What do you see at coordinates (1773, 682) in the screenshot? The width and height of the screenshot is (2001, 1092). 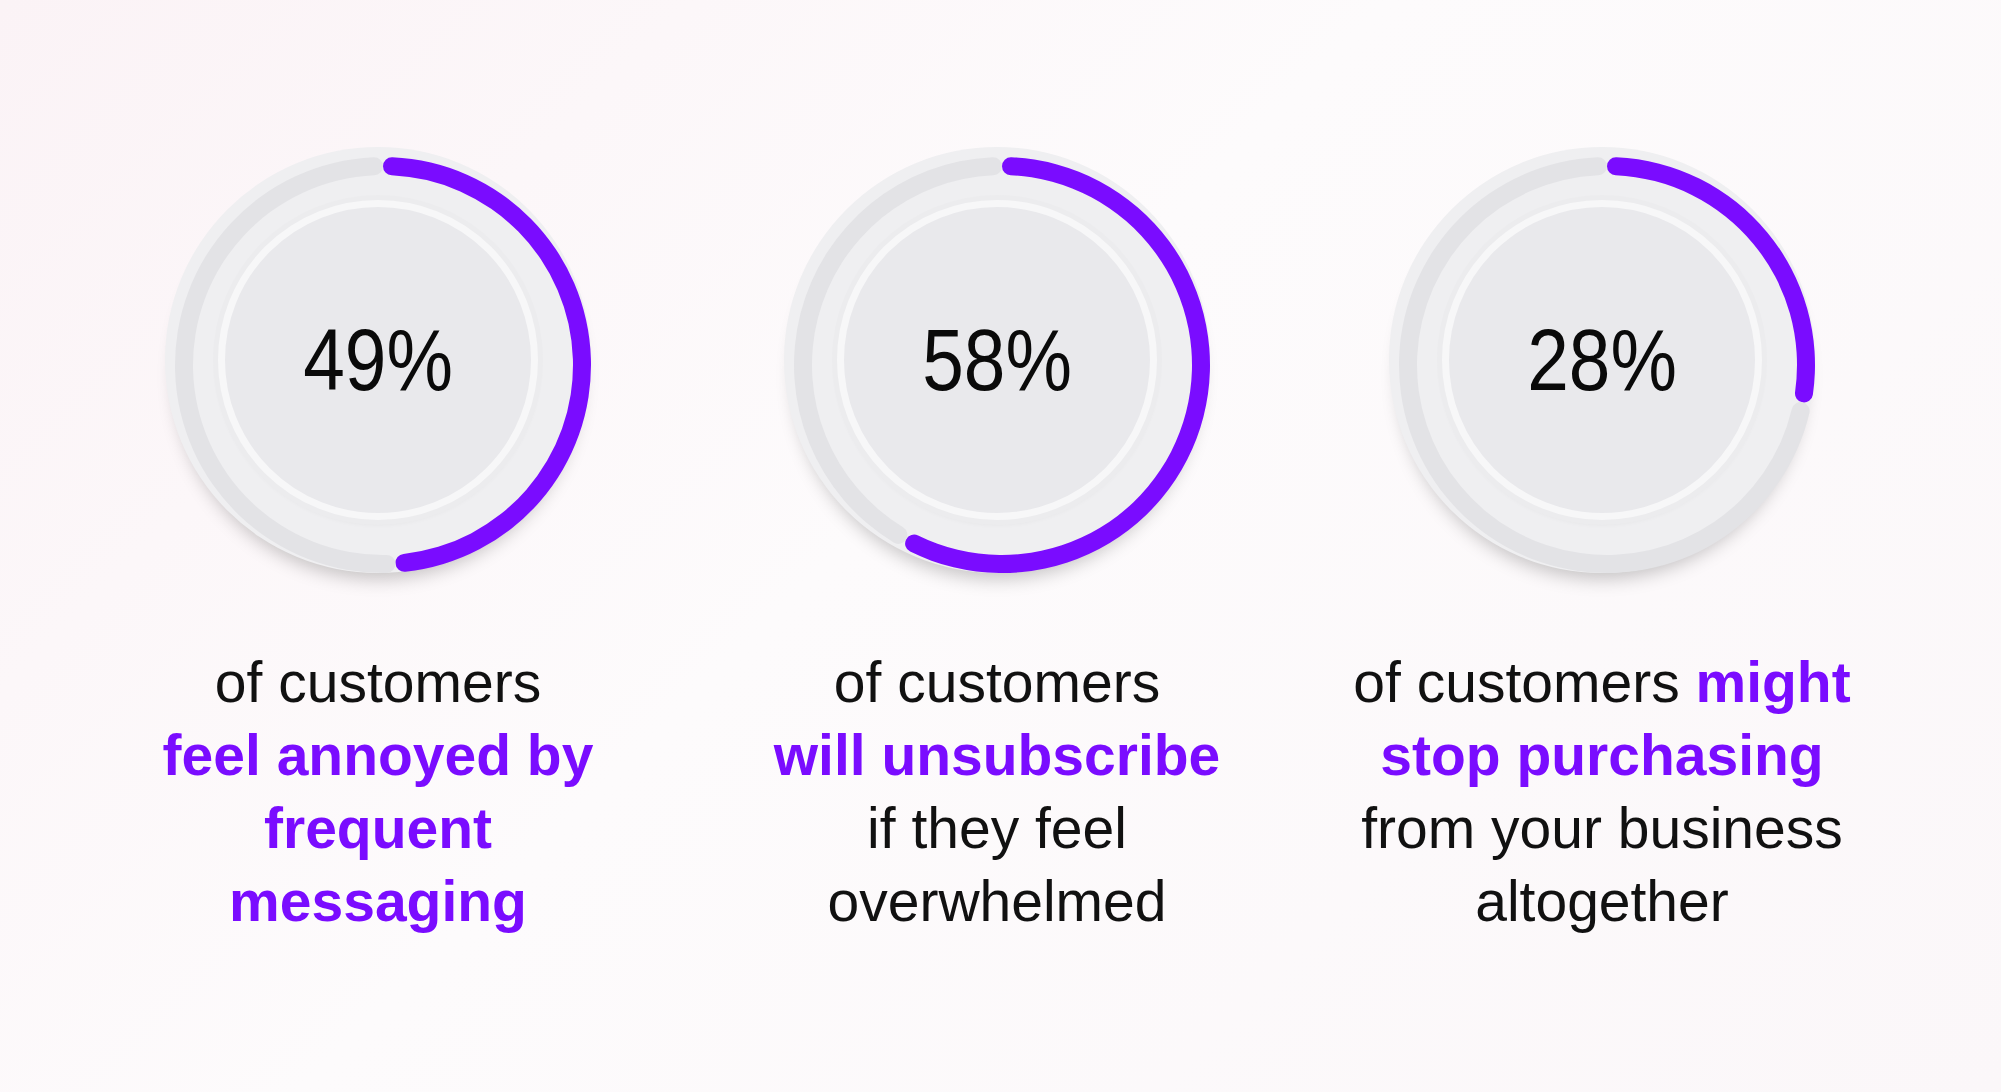 I see `text: might` at bounding box center [1773, 682].